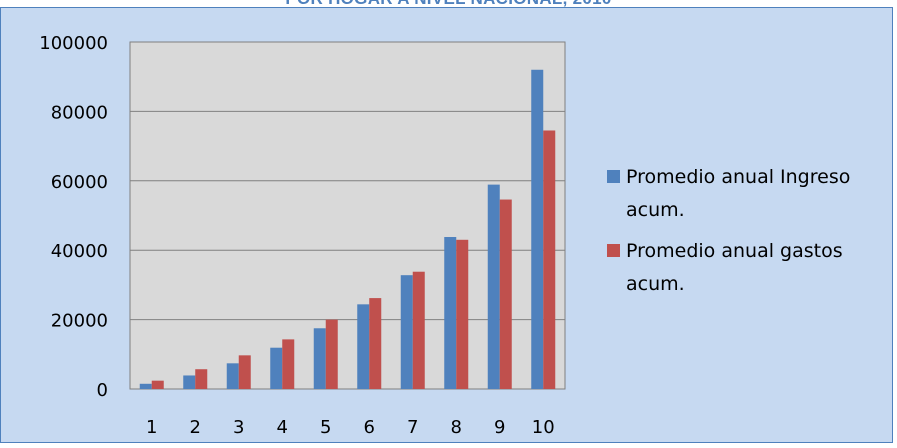 This screenshot has width=897, height=448. What do you see at coordinates (499, 427) in the screenshot?
I see `x-tick-label: 9` at bounding box center [499, 427].